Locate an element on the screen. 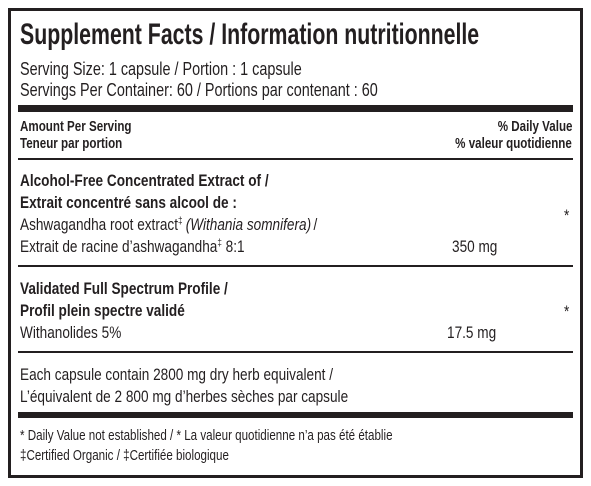 This screenshot has height=486, width=591. ingredient-heading: Extrait concentré sans alcool de : is located at coordinates (155, 202).